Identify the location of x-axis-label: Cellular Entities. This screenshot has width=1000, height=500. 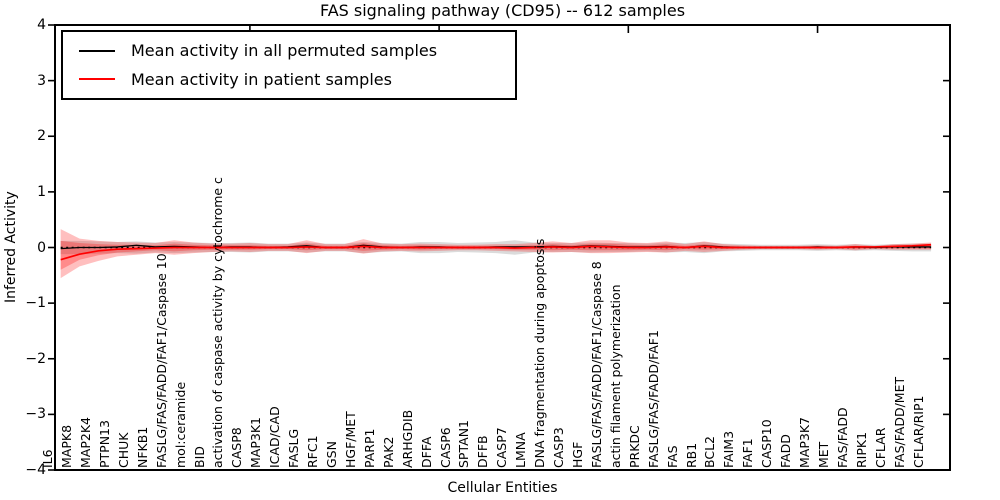
(502, 488).